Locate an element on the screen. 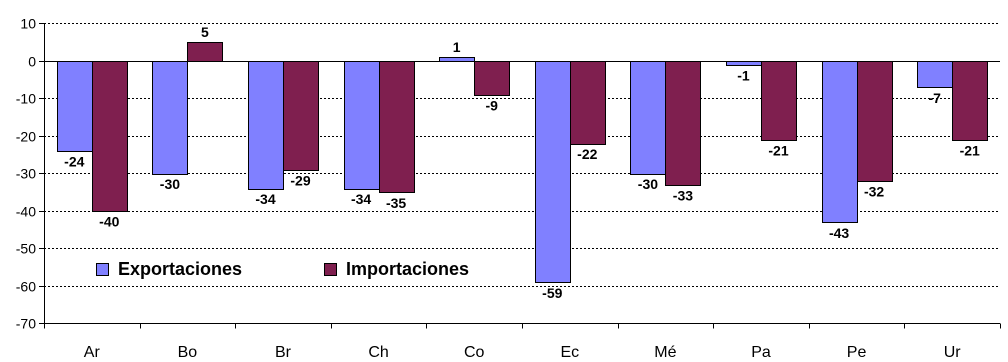  y-tick-label-1: 0 is located at coordinates (32, 62).